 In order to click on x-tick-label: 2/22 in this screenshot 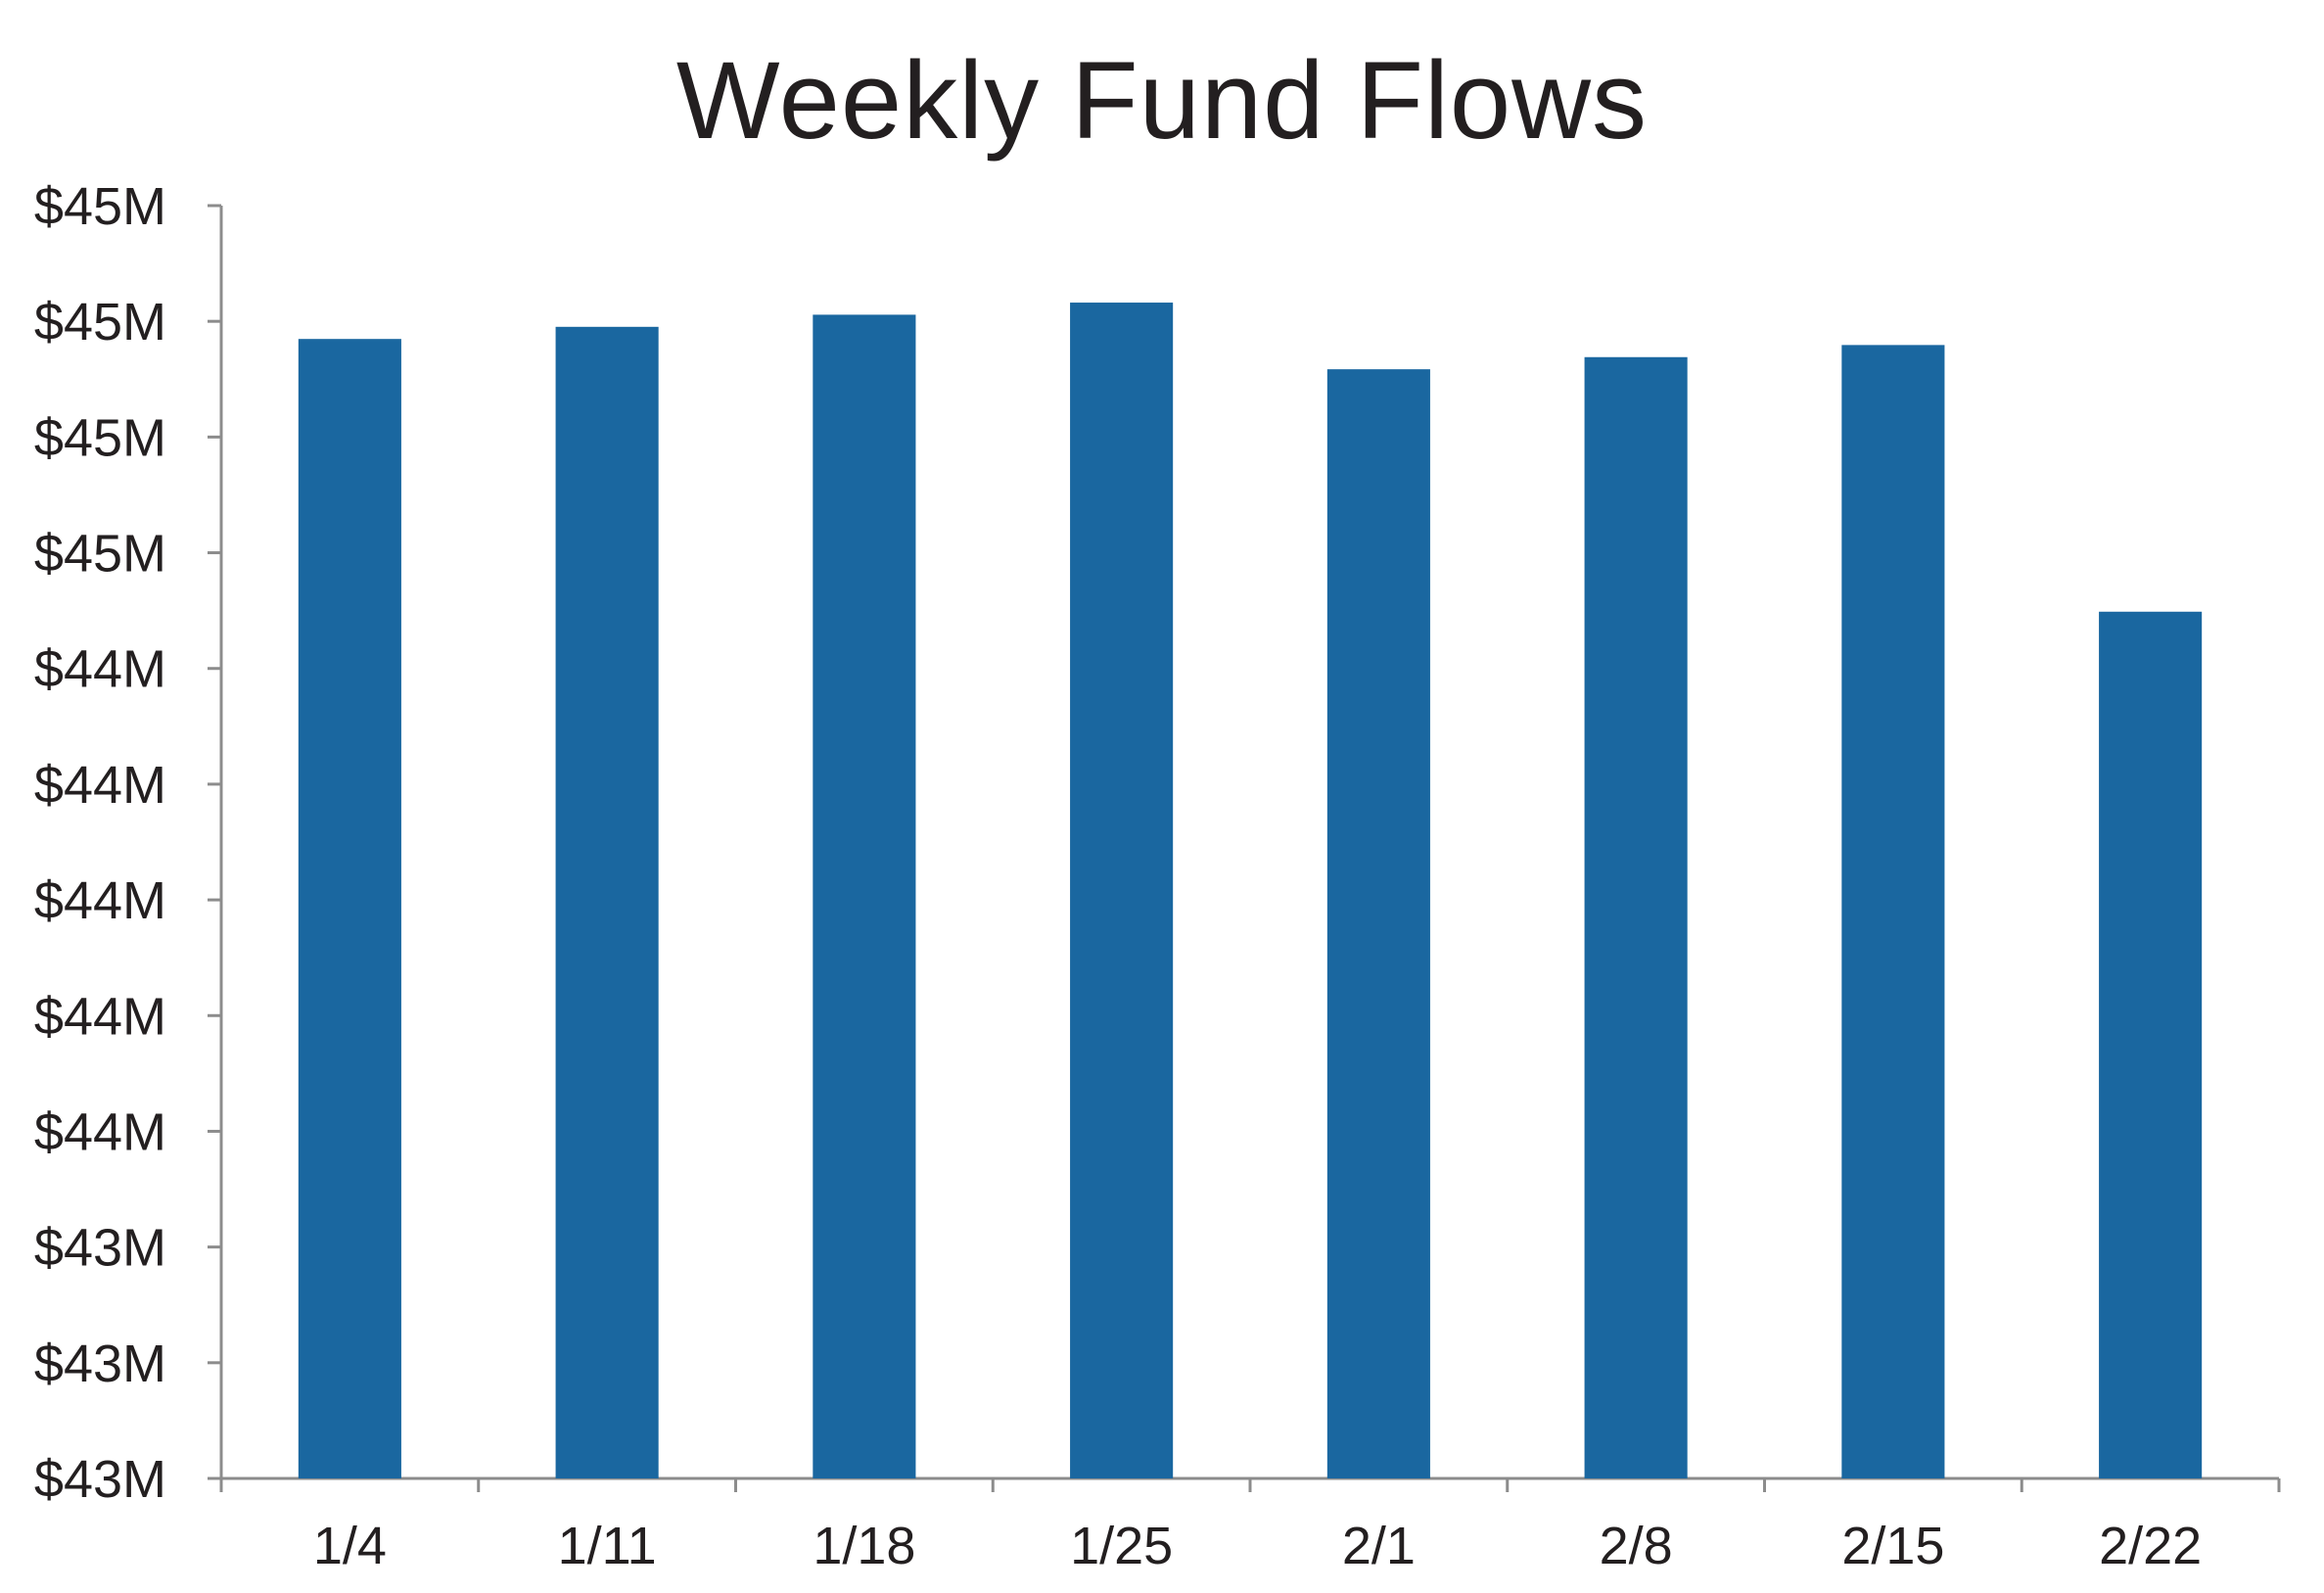, I will do `click(2150, 1546)`.